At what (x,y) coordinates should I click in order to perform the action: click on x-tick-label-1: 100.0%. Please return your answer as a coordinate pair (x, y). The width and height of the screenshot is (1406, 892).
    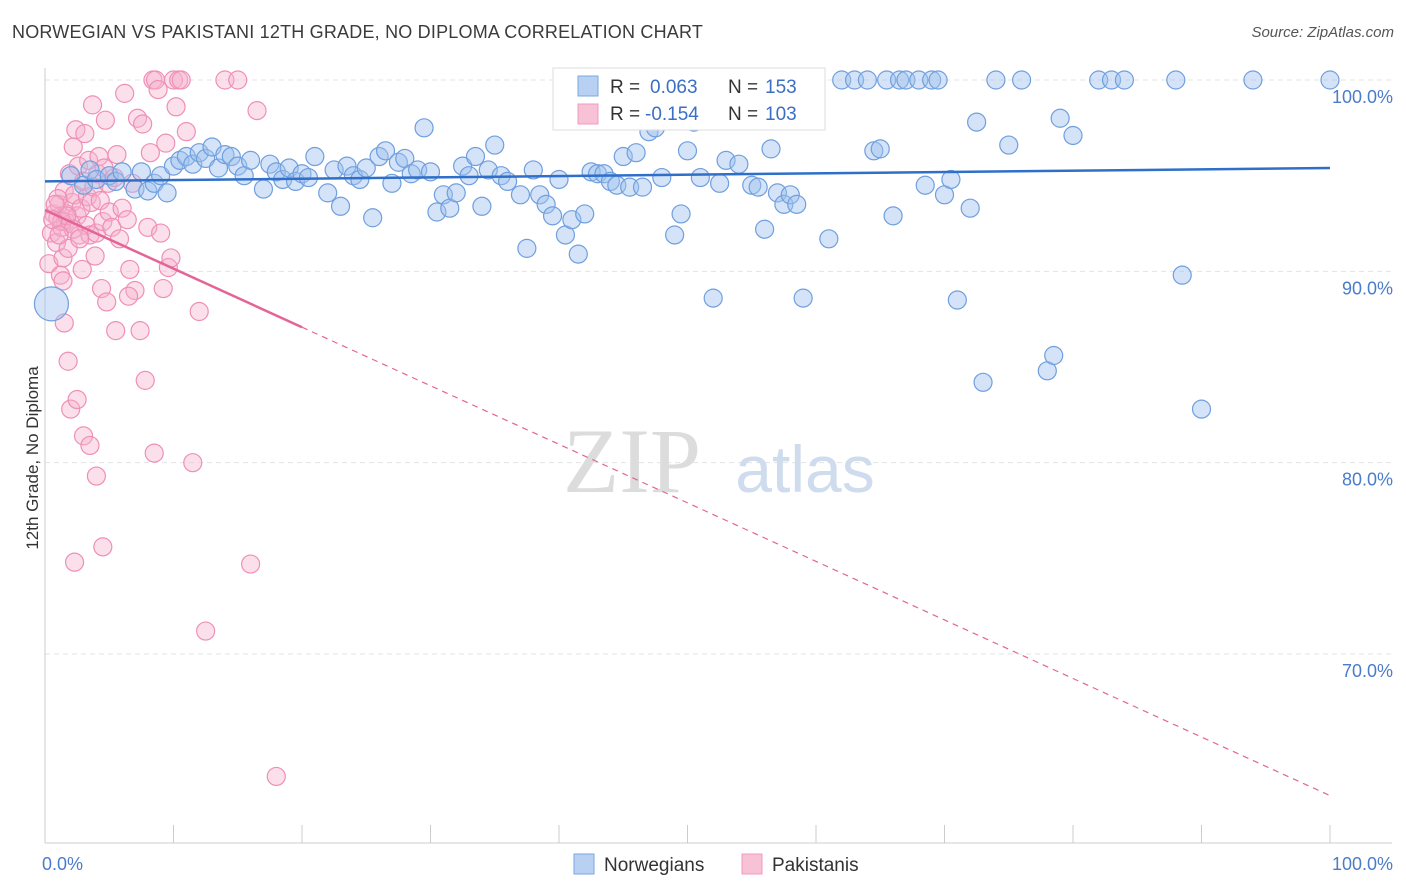
    Looking at the image, I should click on (1362, 864).